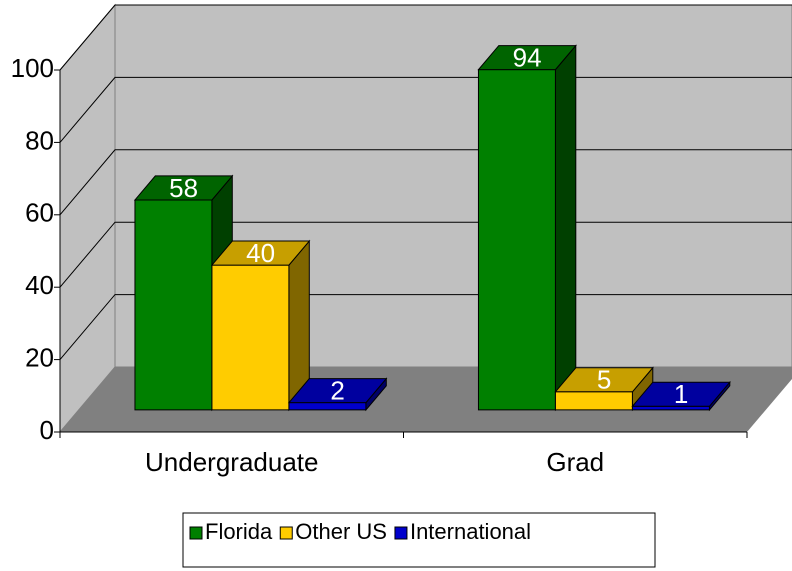 The height and width of the screenshot is (571, 792). Describe the element at coordinates (565, 228) in the screenshot. I see `bar-side` at that location.